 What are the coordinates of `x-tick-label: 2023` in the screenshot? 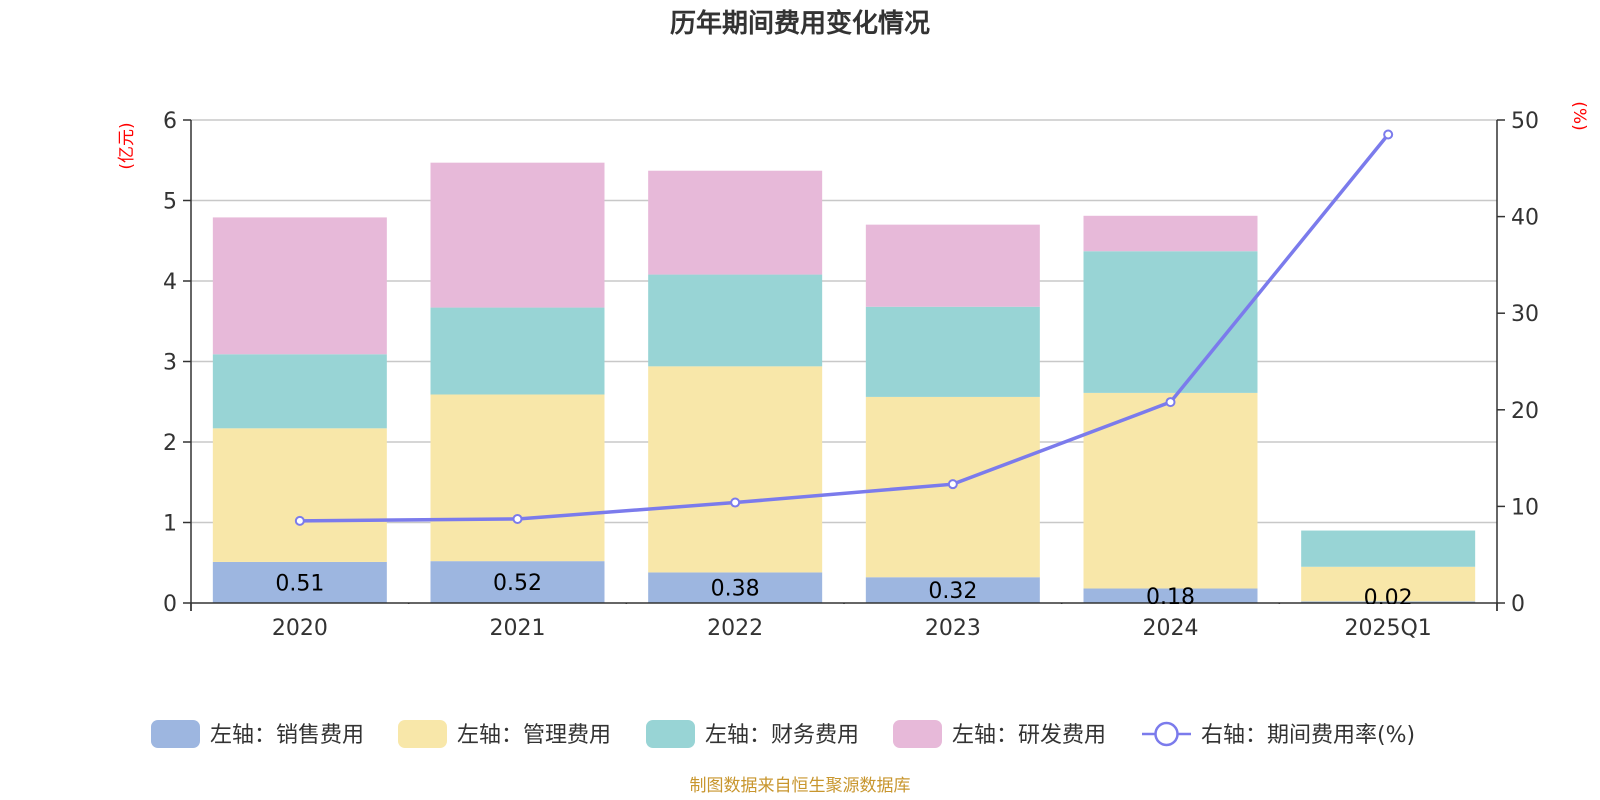 It's located at (953, 628).